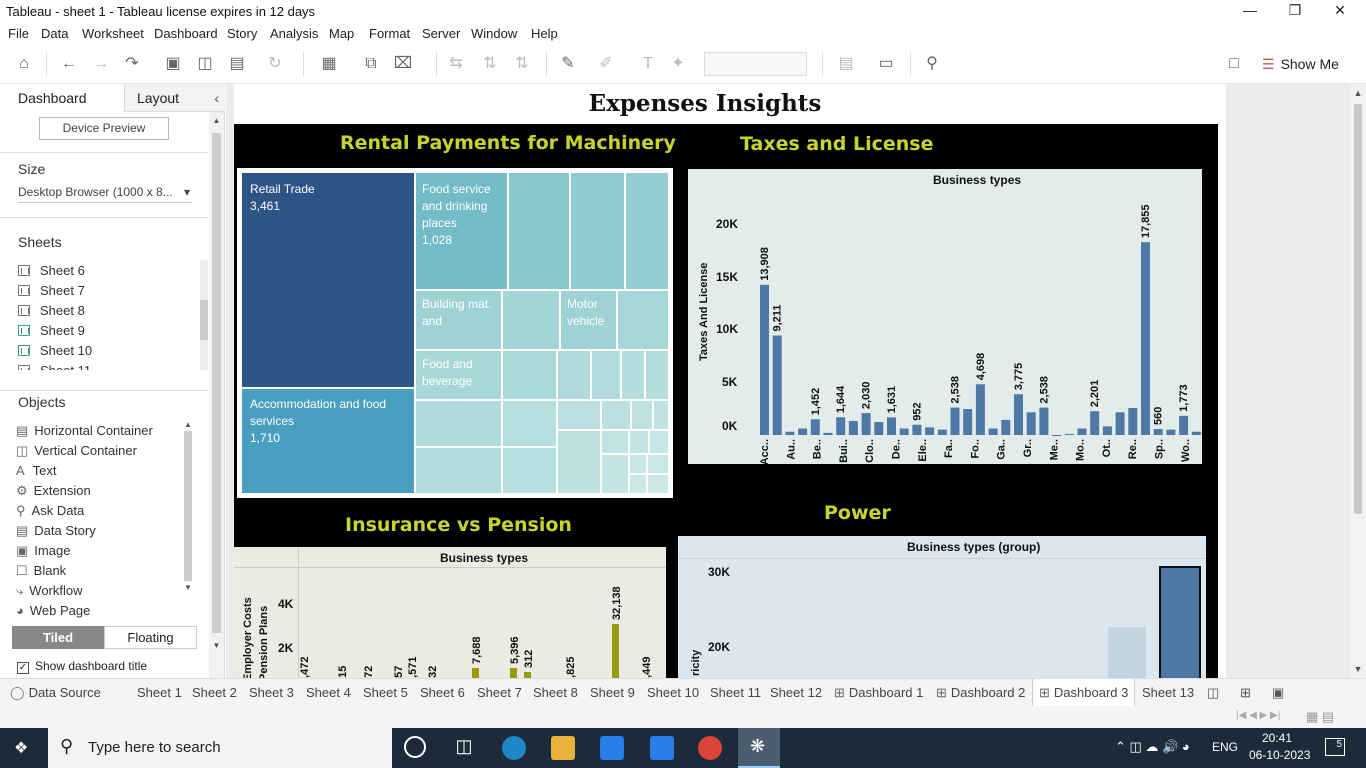  Describe the element at coordinates (220, 748) in the screenshot. I see `taskbar-search: ⚲ Type here to search` at that location.